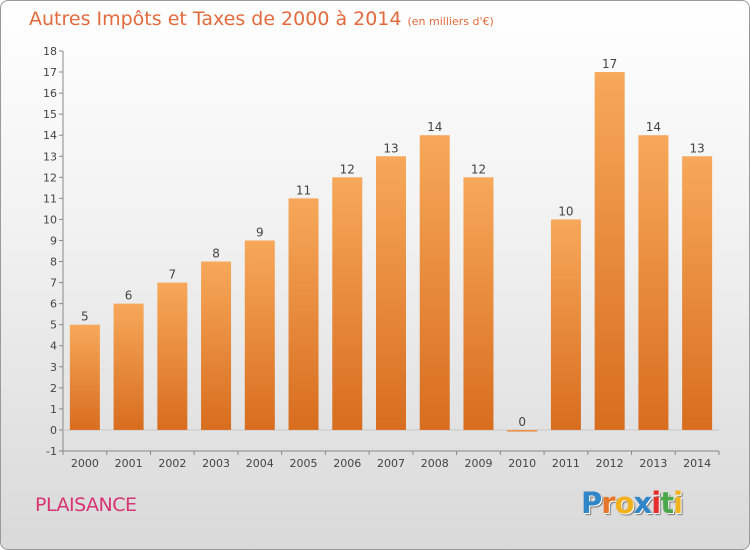 This screenshot has width=750, height=550. What do you see at coordinates (434, 127) in the screenshot?
I see `value-label-2008: 14` at bounding box center [434, 127].